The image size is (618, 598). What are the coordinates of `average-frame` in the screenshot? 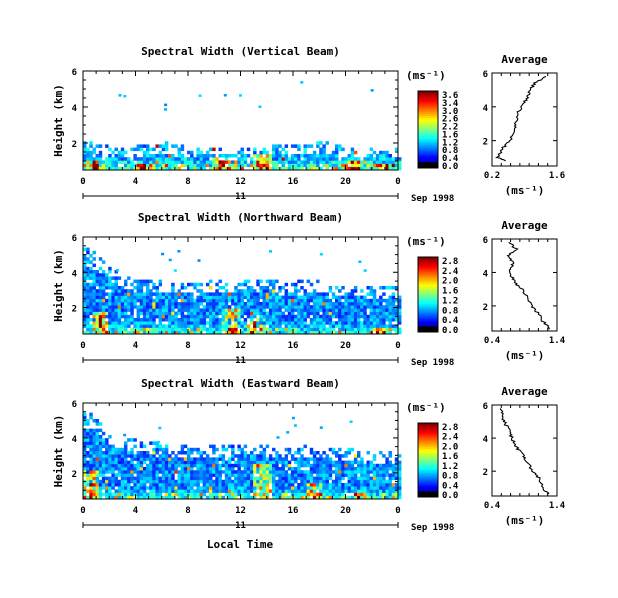 It's located at (524, 450).